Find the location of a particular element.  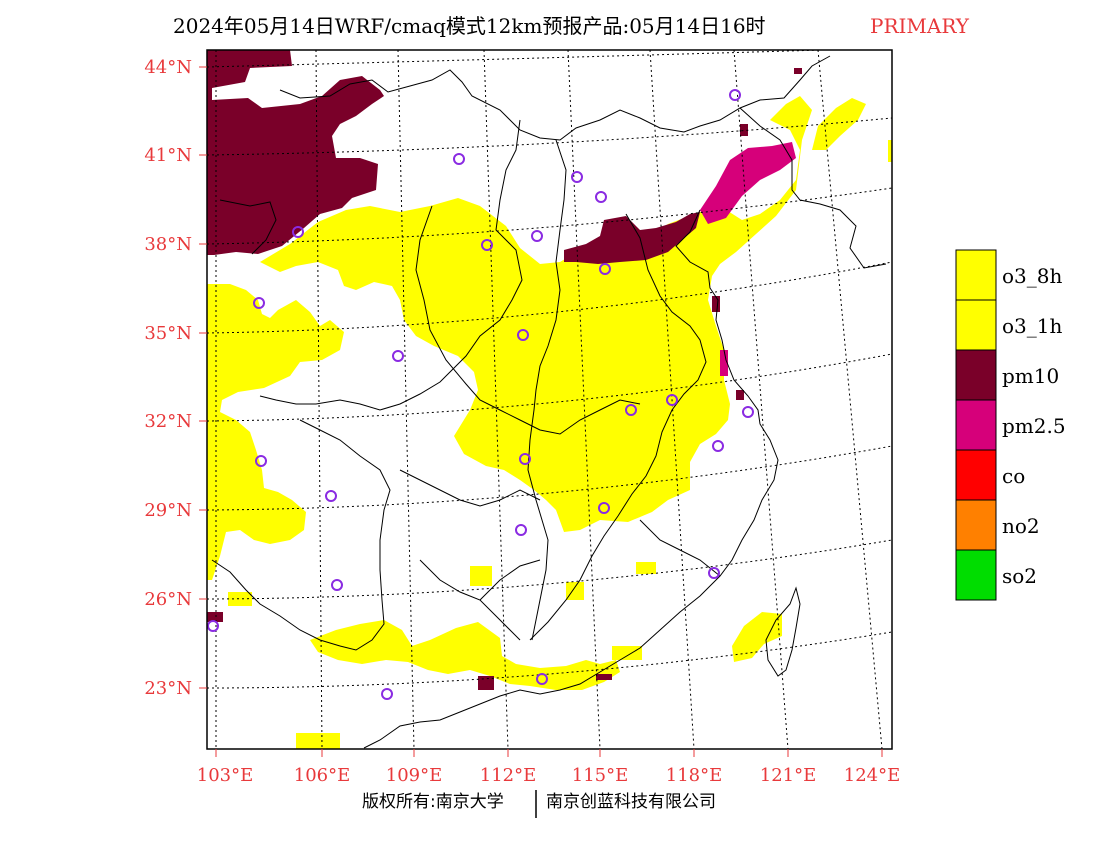

lon-label: 115°E is located at coordinates (600, 775).